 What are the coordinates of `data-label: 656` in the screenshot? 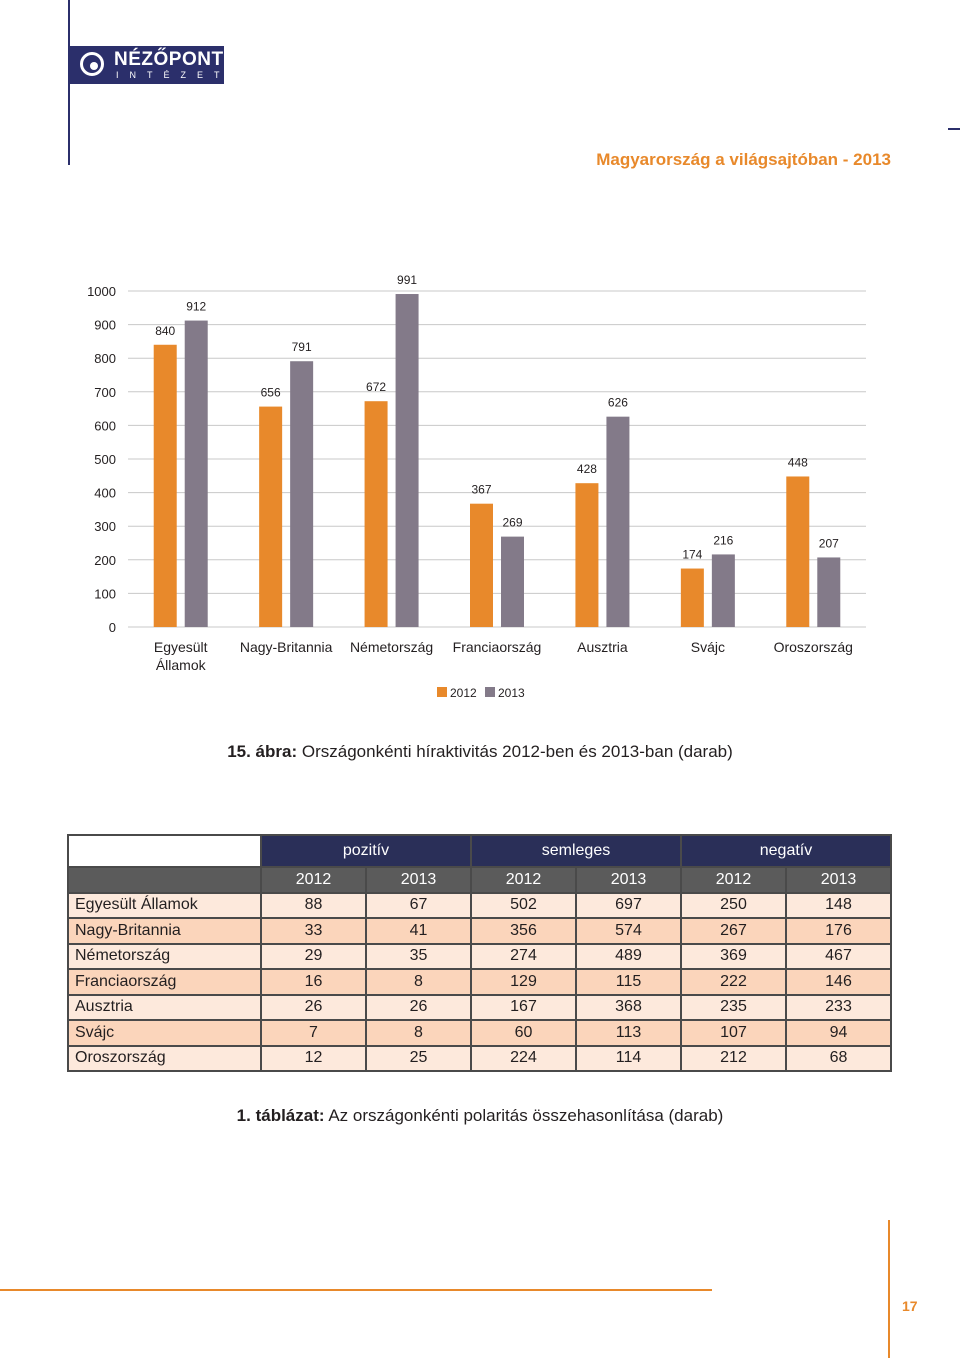 It's located at (271, 393).